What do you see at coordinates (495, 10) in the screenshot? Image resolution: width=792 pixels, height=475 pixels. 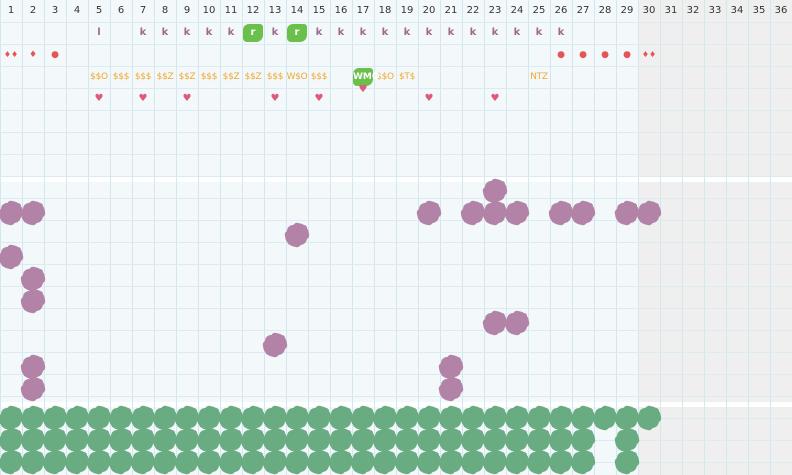 I see `day-number-23: 23` at bounding box center [495, 10].